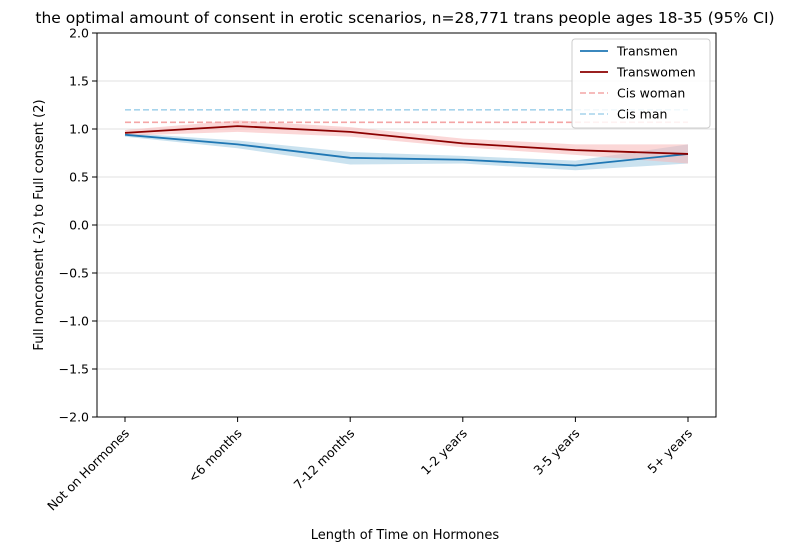 The image size is (811, 552). I want to click on y-tick-label: −1.0, so click(74, 321).